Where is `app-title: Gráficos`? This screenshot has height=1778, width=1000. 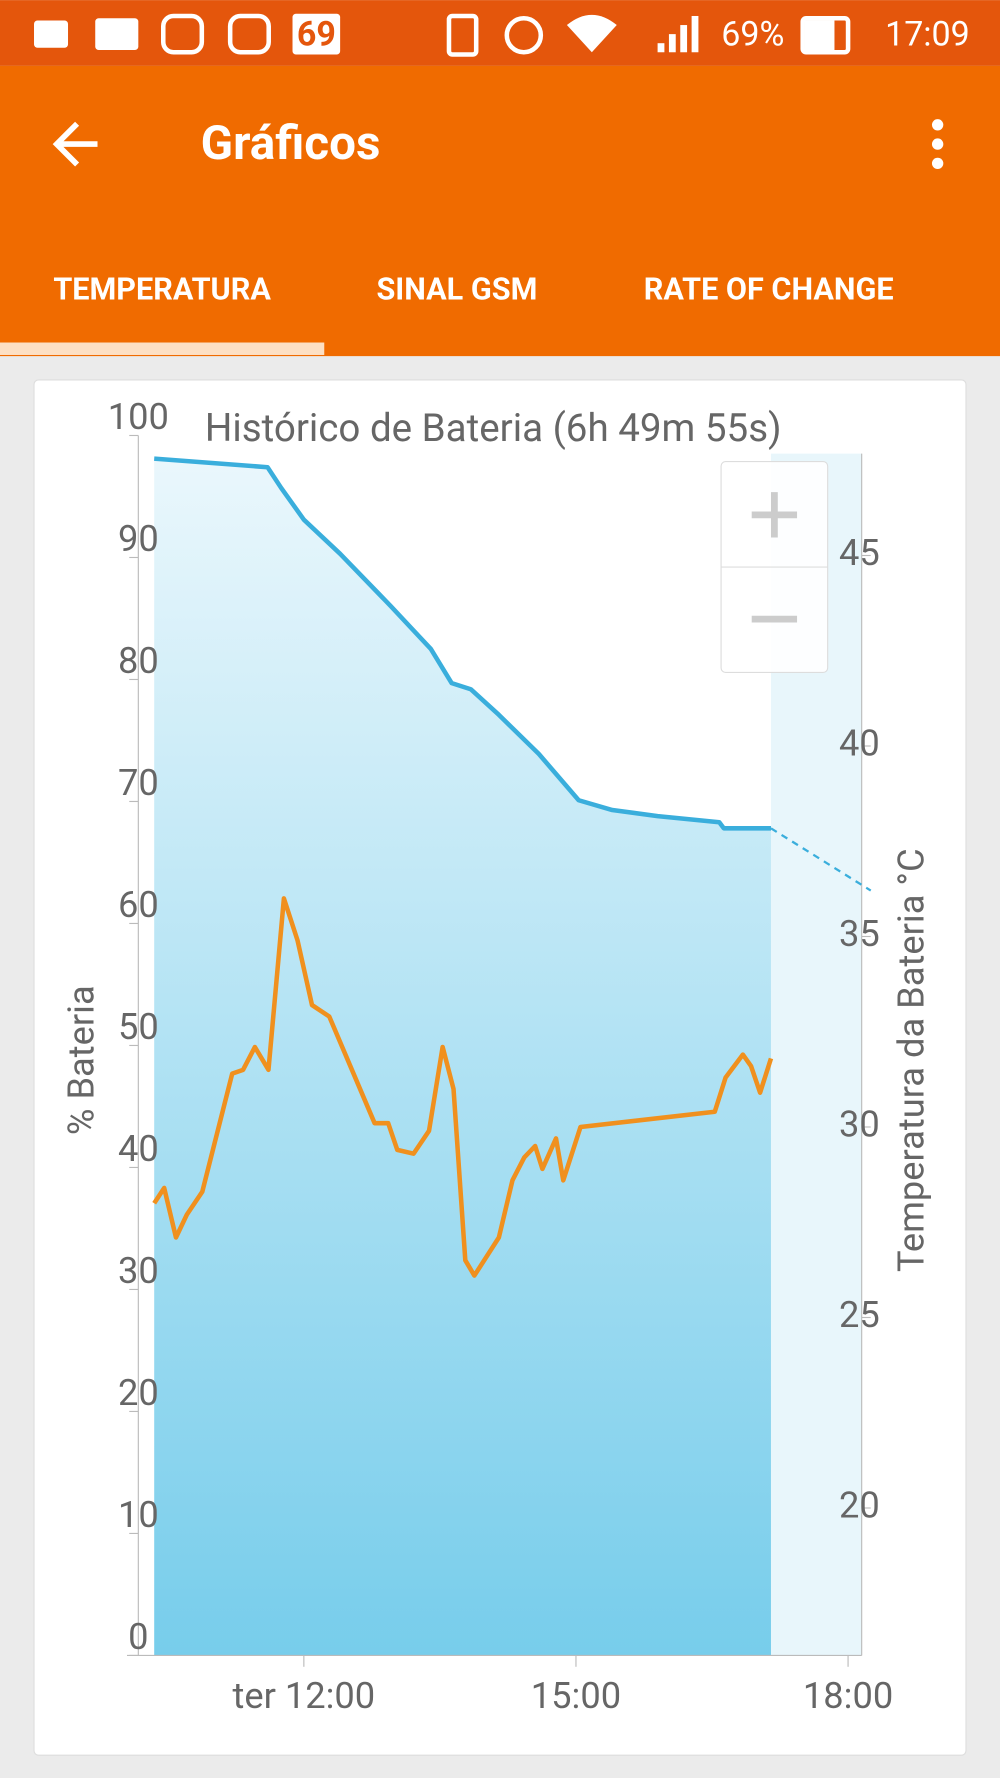 app-title: Gráficos is located at coordinates (291, 143).